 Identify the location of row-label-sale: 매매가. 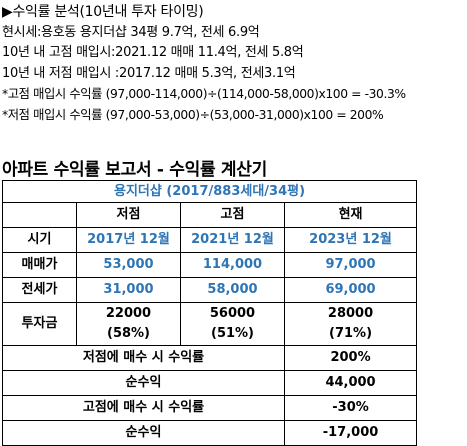
(39, 265).